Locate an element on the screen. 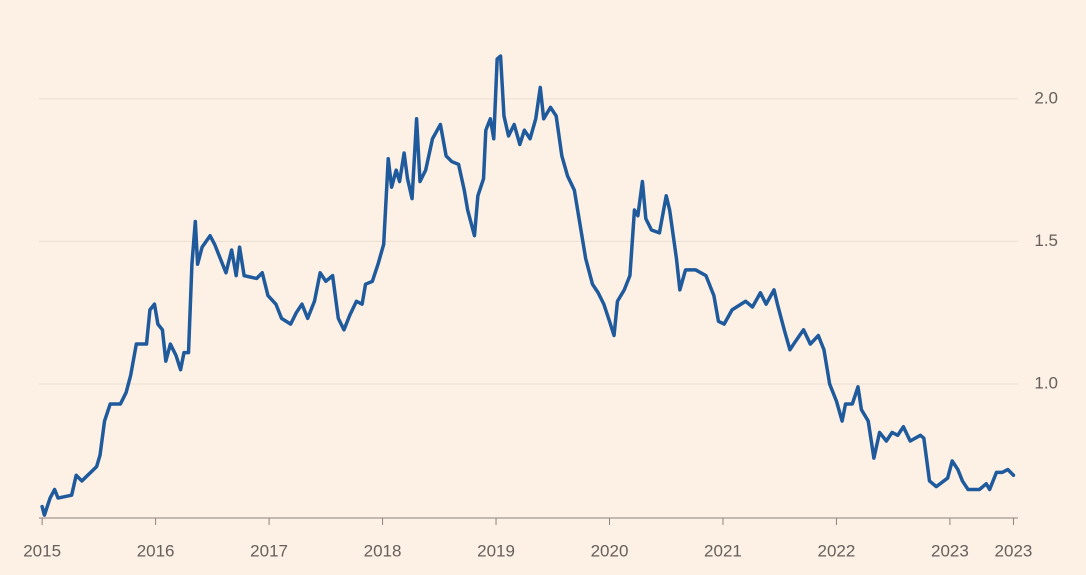 This screenshot has width=1086, height=575. x-tick-label: 2021 is located at coordinates (723, 550).